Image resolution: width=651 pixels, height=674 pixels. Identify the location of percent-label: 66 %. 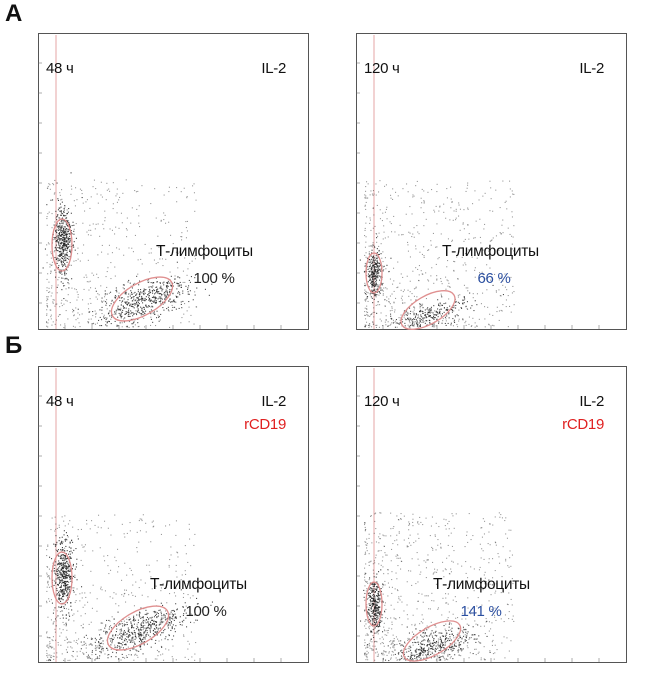
(494, 278).